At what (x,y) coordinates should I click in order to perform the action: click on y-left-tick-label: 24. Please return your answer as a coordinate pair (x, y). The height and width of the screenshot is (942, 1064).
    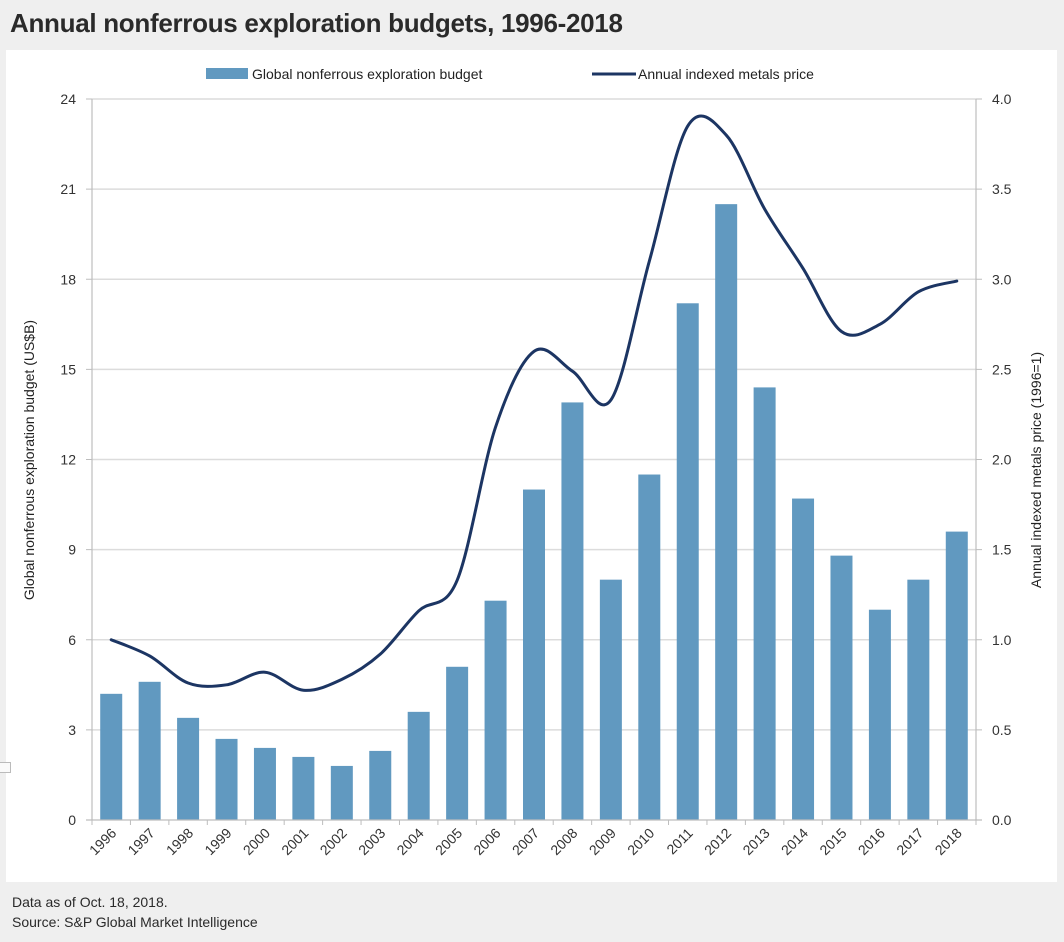
    Looking at the image, I should click on (68, 99).